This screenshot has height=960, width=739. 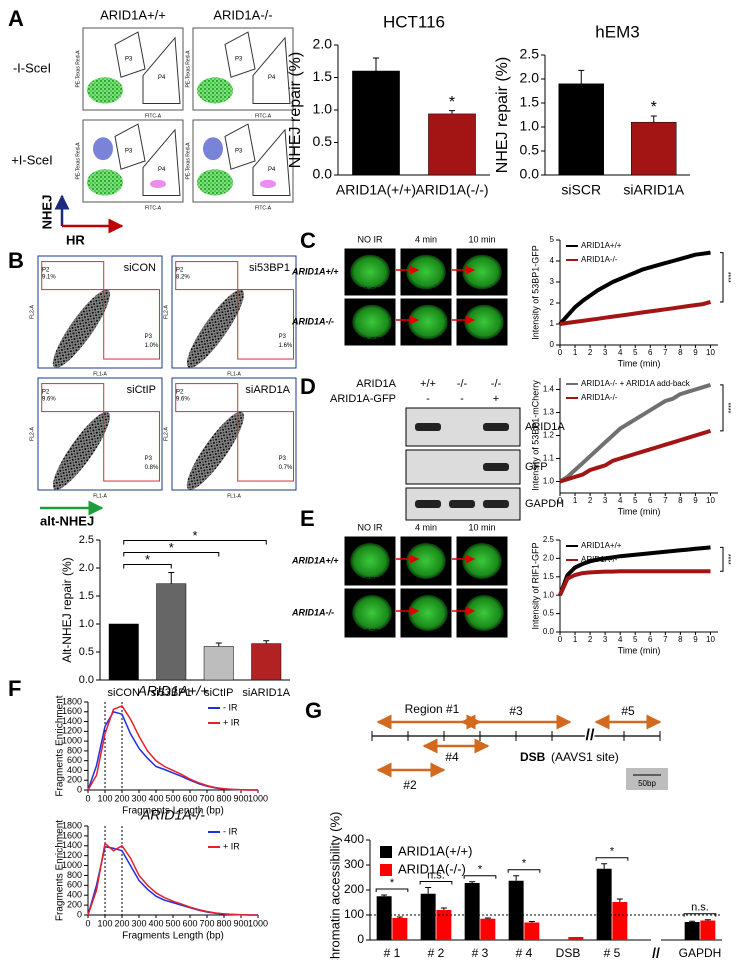 I want to click on column-label: ARID1A-/-, so click(x=242, y=14).